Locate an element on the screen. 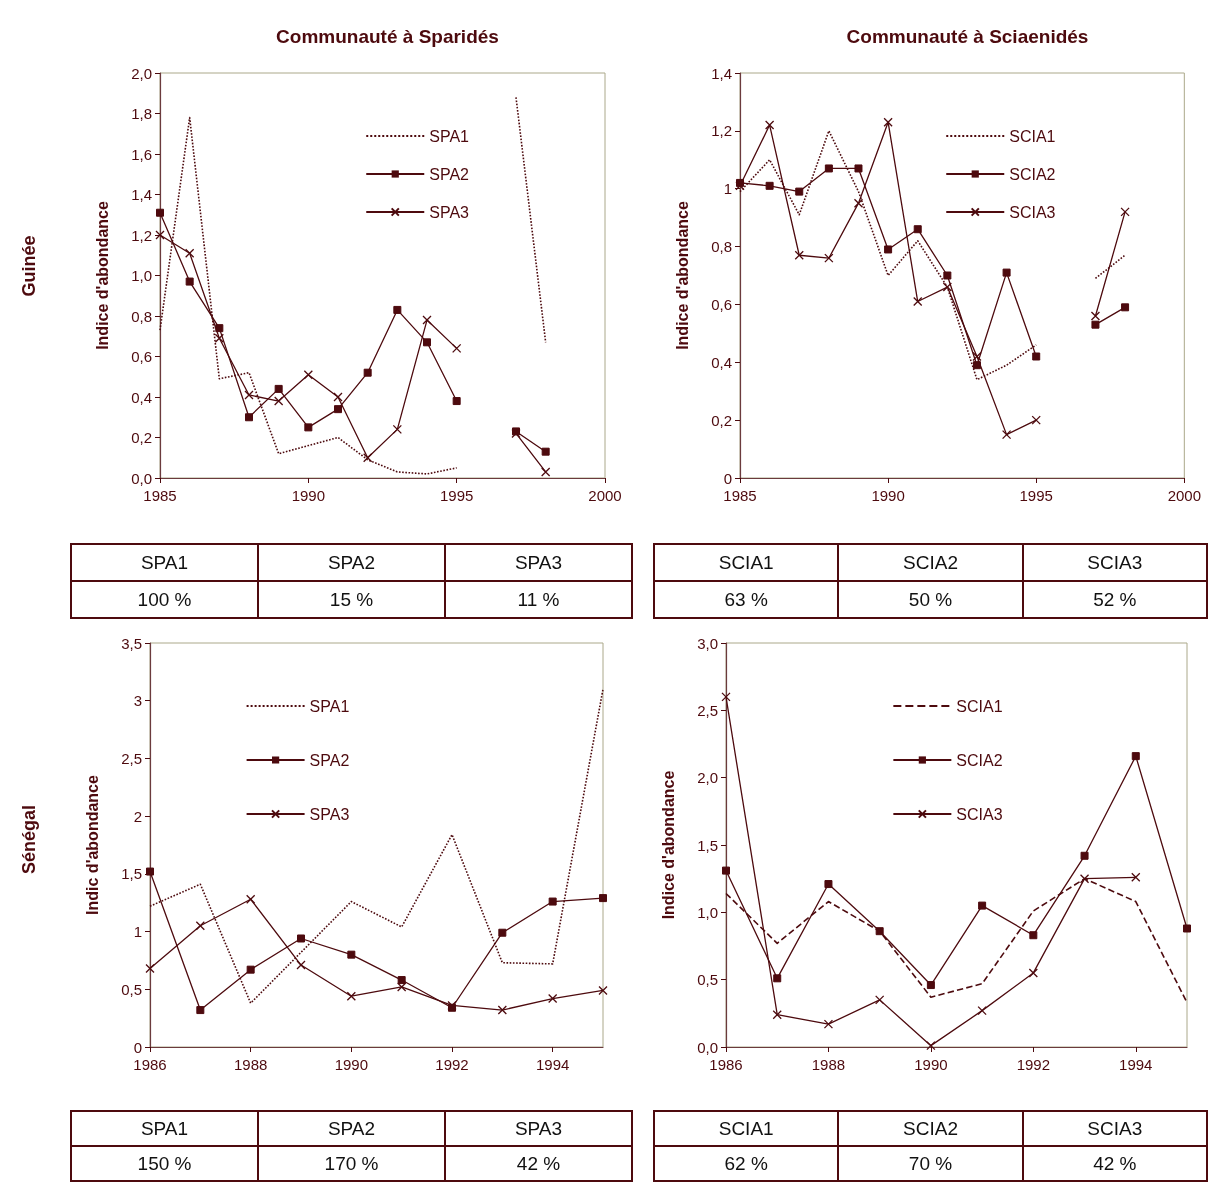 This screenshot has height=1183, width=1212. y-tick-label: 1,8 is located at coordinates (141, 113).